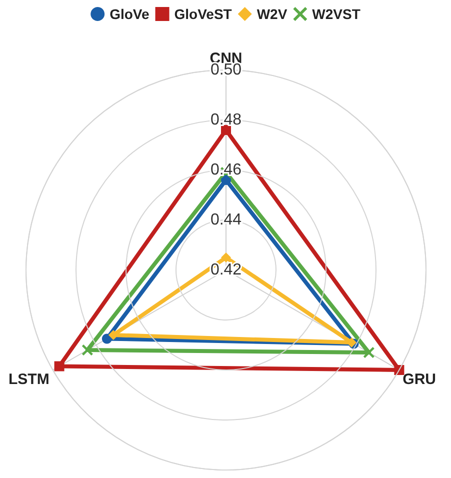 The image size is (451, 478). What do you see at coordinates (226, 170) in the screenshot?
I see `y-tick-label: 0.46` at bounding box center [226, 170].